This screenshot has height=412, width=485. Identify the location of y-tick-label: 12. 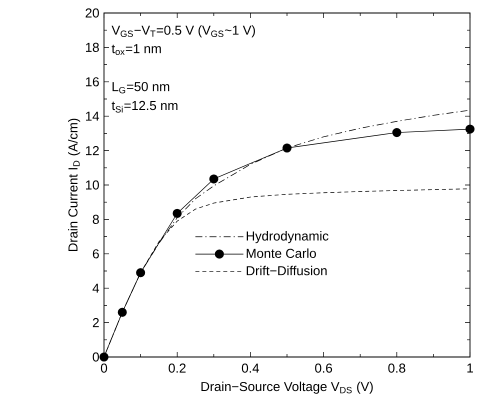
(92, 151).